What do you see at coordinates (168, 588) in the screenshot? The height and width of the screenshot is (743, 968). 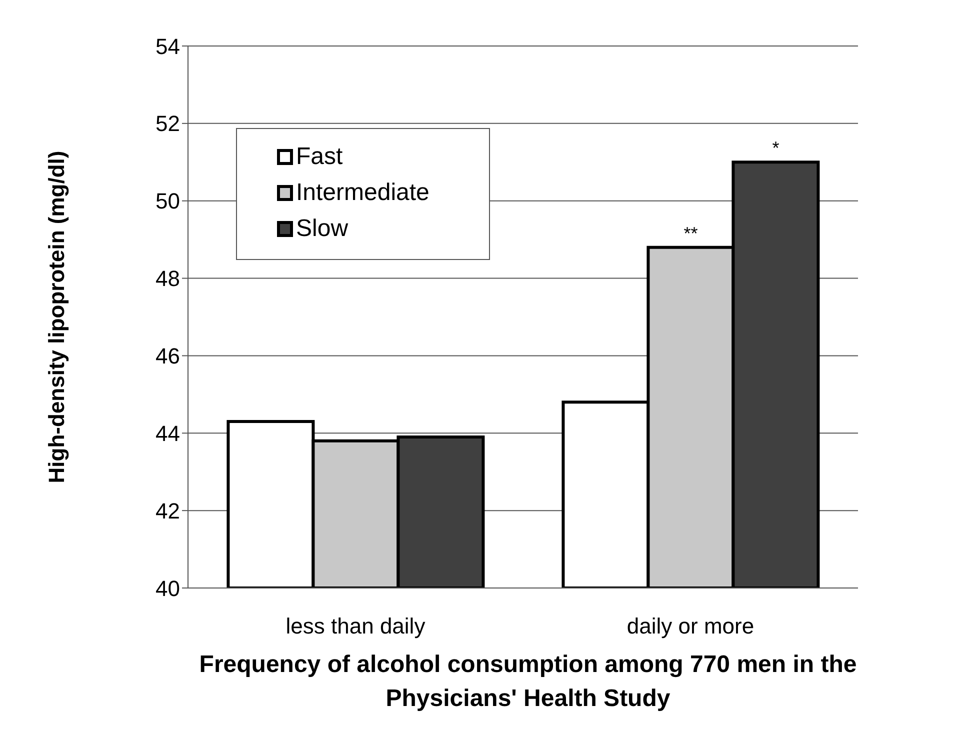 I see `y-tick-label: 40` at bounding box center [168, 588].